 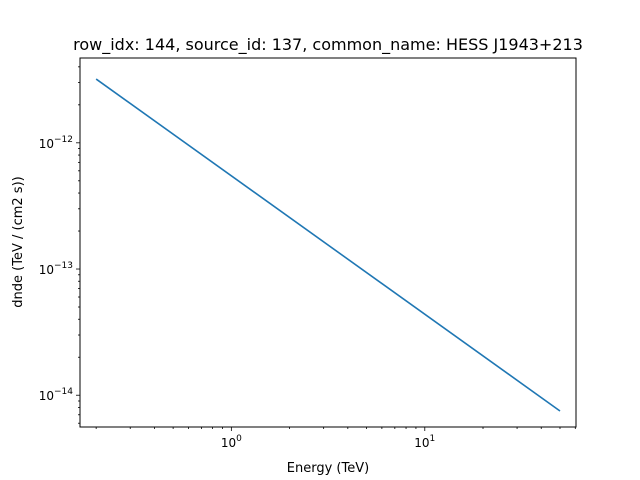 I want to click on x-axis-label: Energy (TeV), so click(x=328, y=468).